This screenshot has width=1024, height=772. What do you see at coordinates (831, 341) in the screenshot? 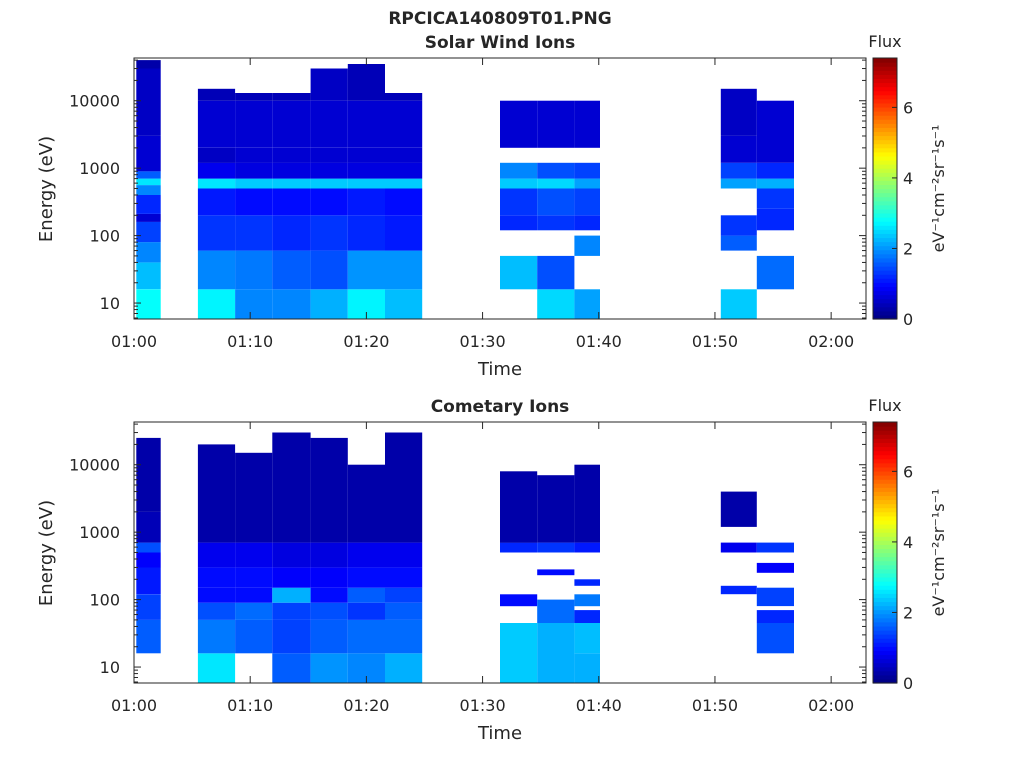
I see `x-tick-label: 02:00` at bounding box center [831, 341].